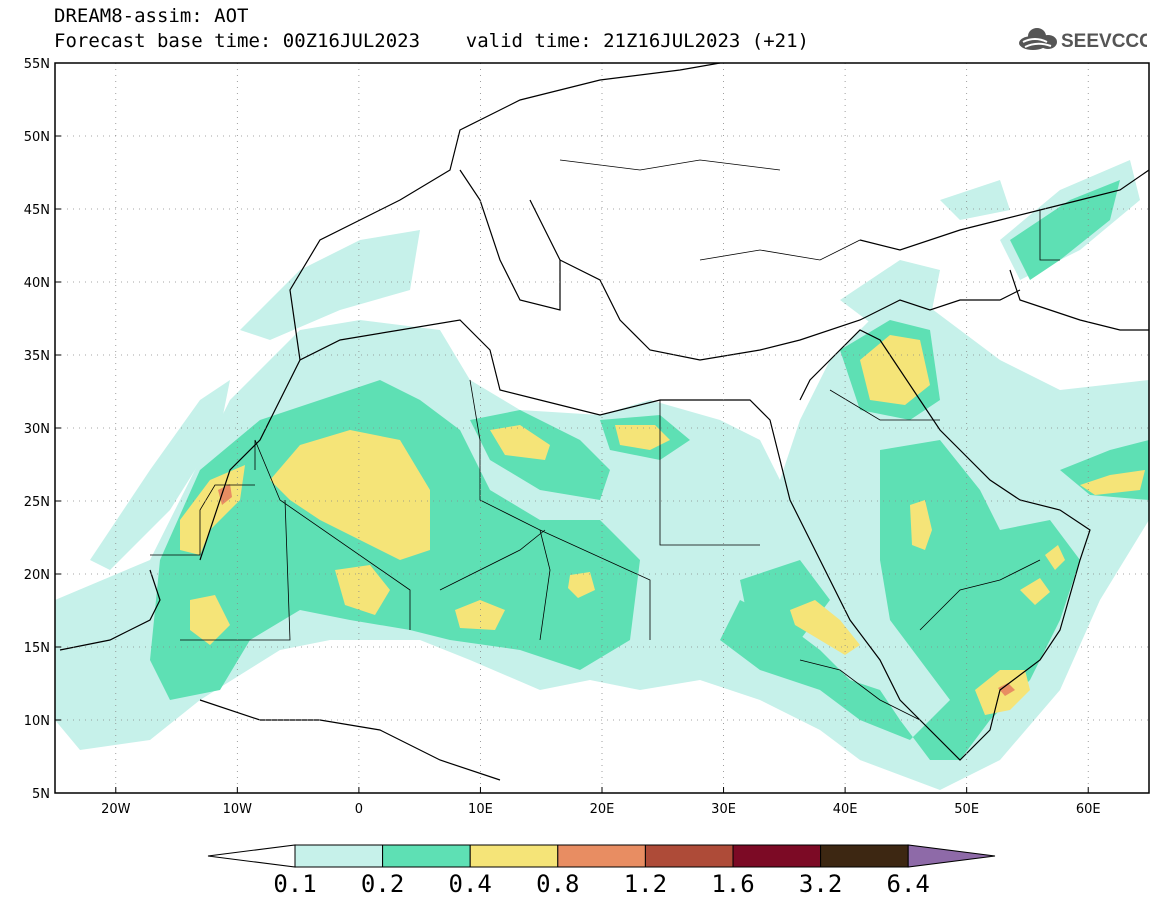 This screenshot has width=1165, height=905. I want to click on lat-tick-label: 20N, so click(37, 575).